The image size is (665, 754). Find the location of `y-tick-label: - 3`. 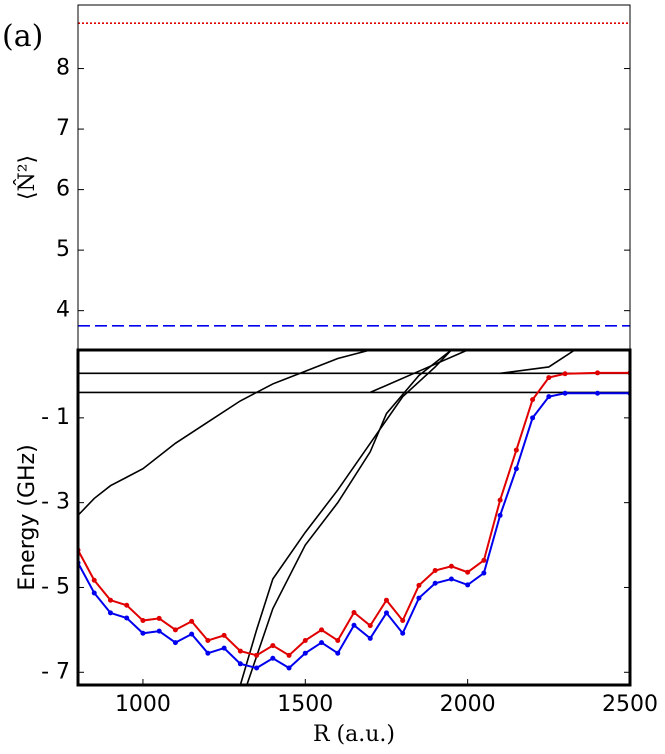

y-tick-label: - 3 is located at coordinates (55, 502).